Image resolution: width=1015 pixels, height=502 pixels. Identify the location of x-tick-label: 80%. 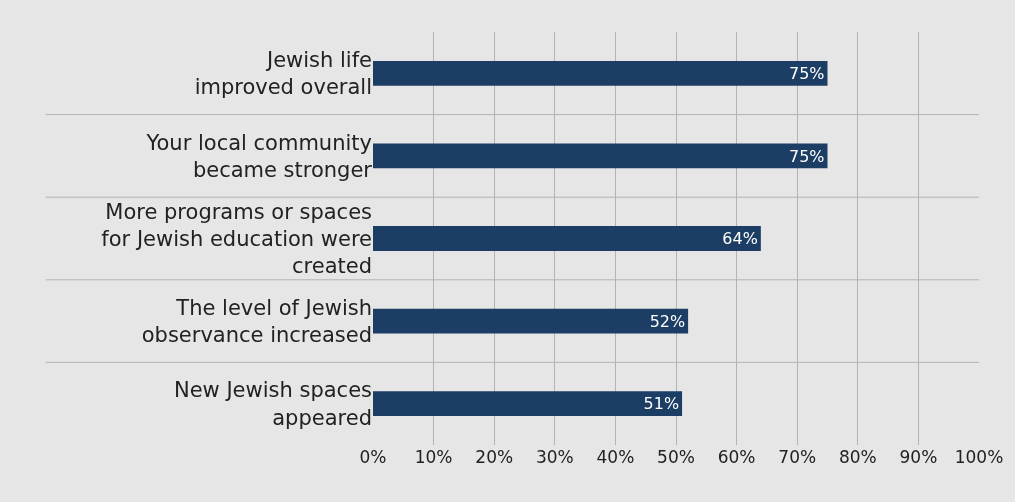
(857, 457).